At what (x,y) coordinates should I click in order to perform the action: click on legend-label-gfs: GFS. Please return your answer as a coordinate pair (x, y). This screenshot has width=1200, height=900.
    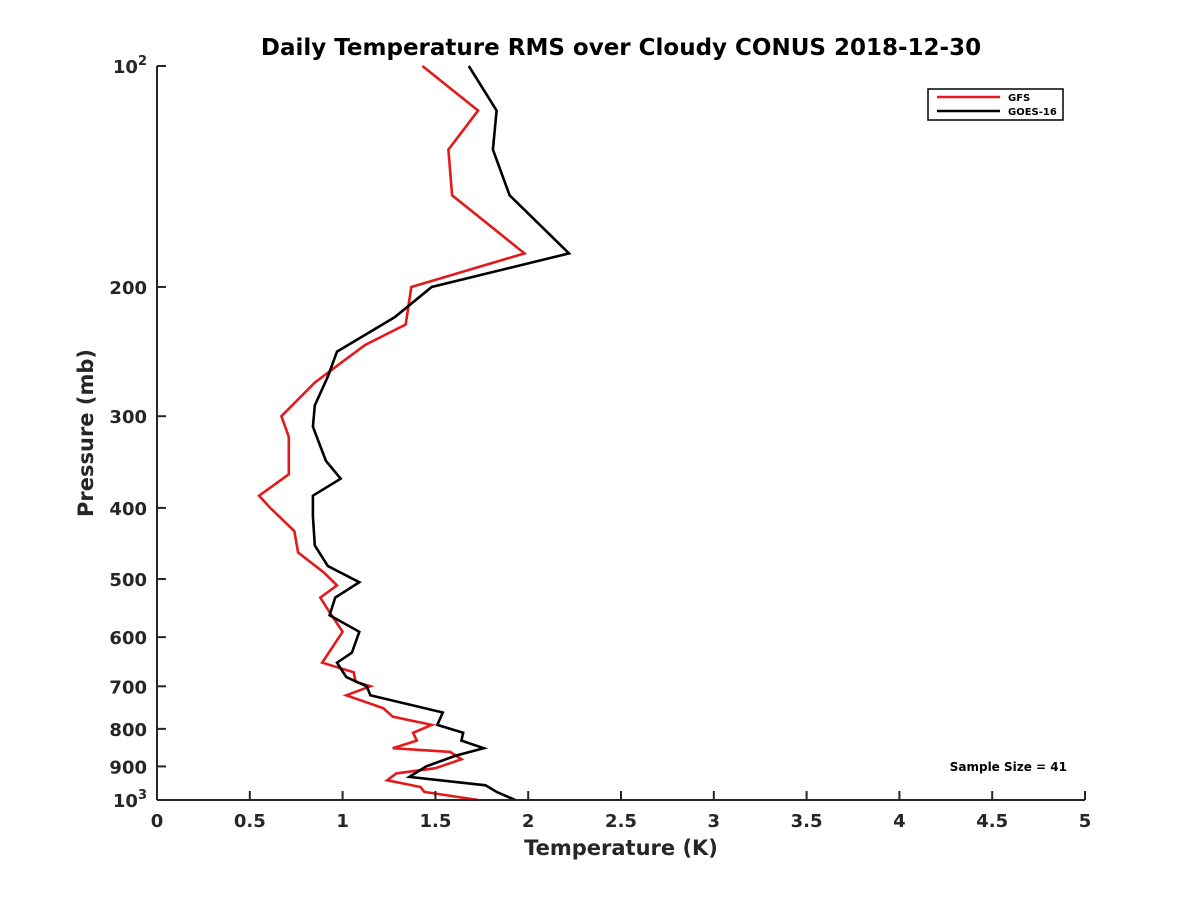
    Looking at the image, I should click on (1019, 98).